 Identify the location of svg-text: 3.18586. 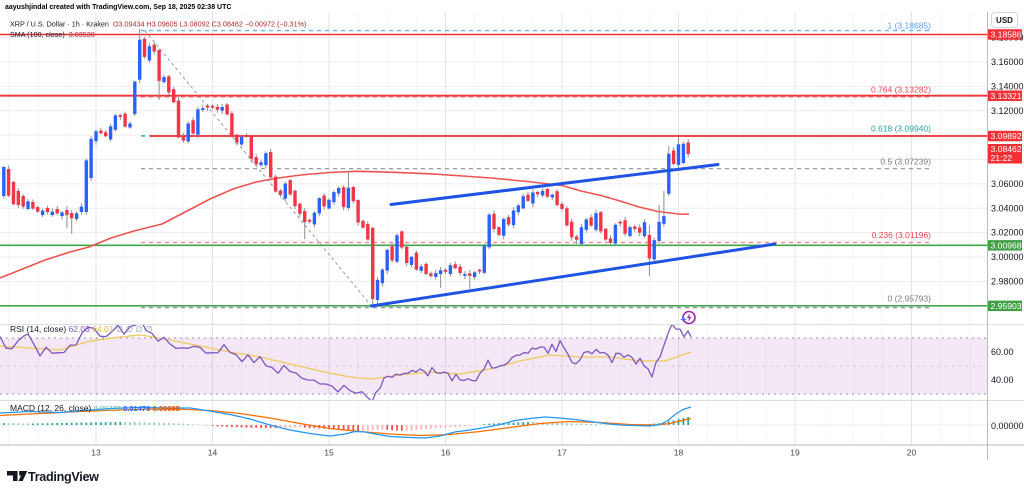
(1006, 35).